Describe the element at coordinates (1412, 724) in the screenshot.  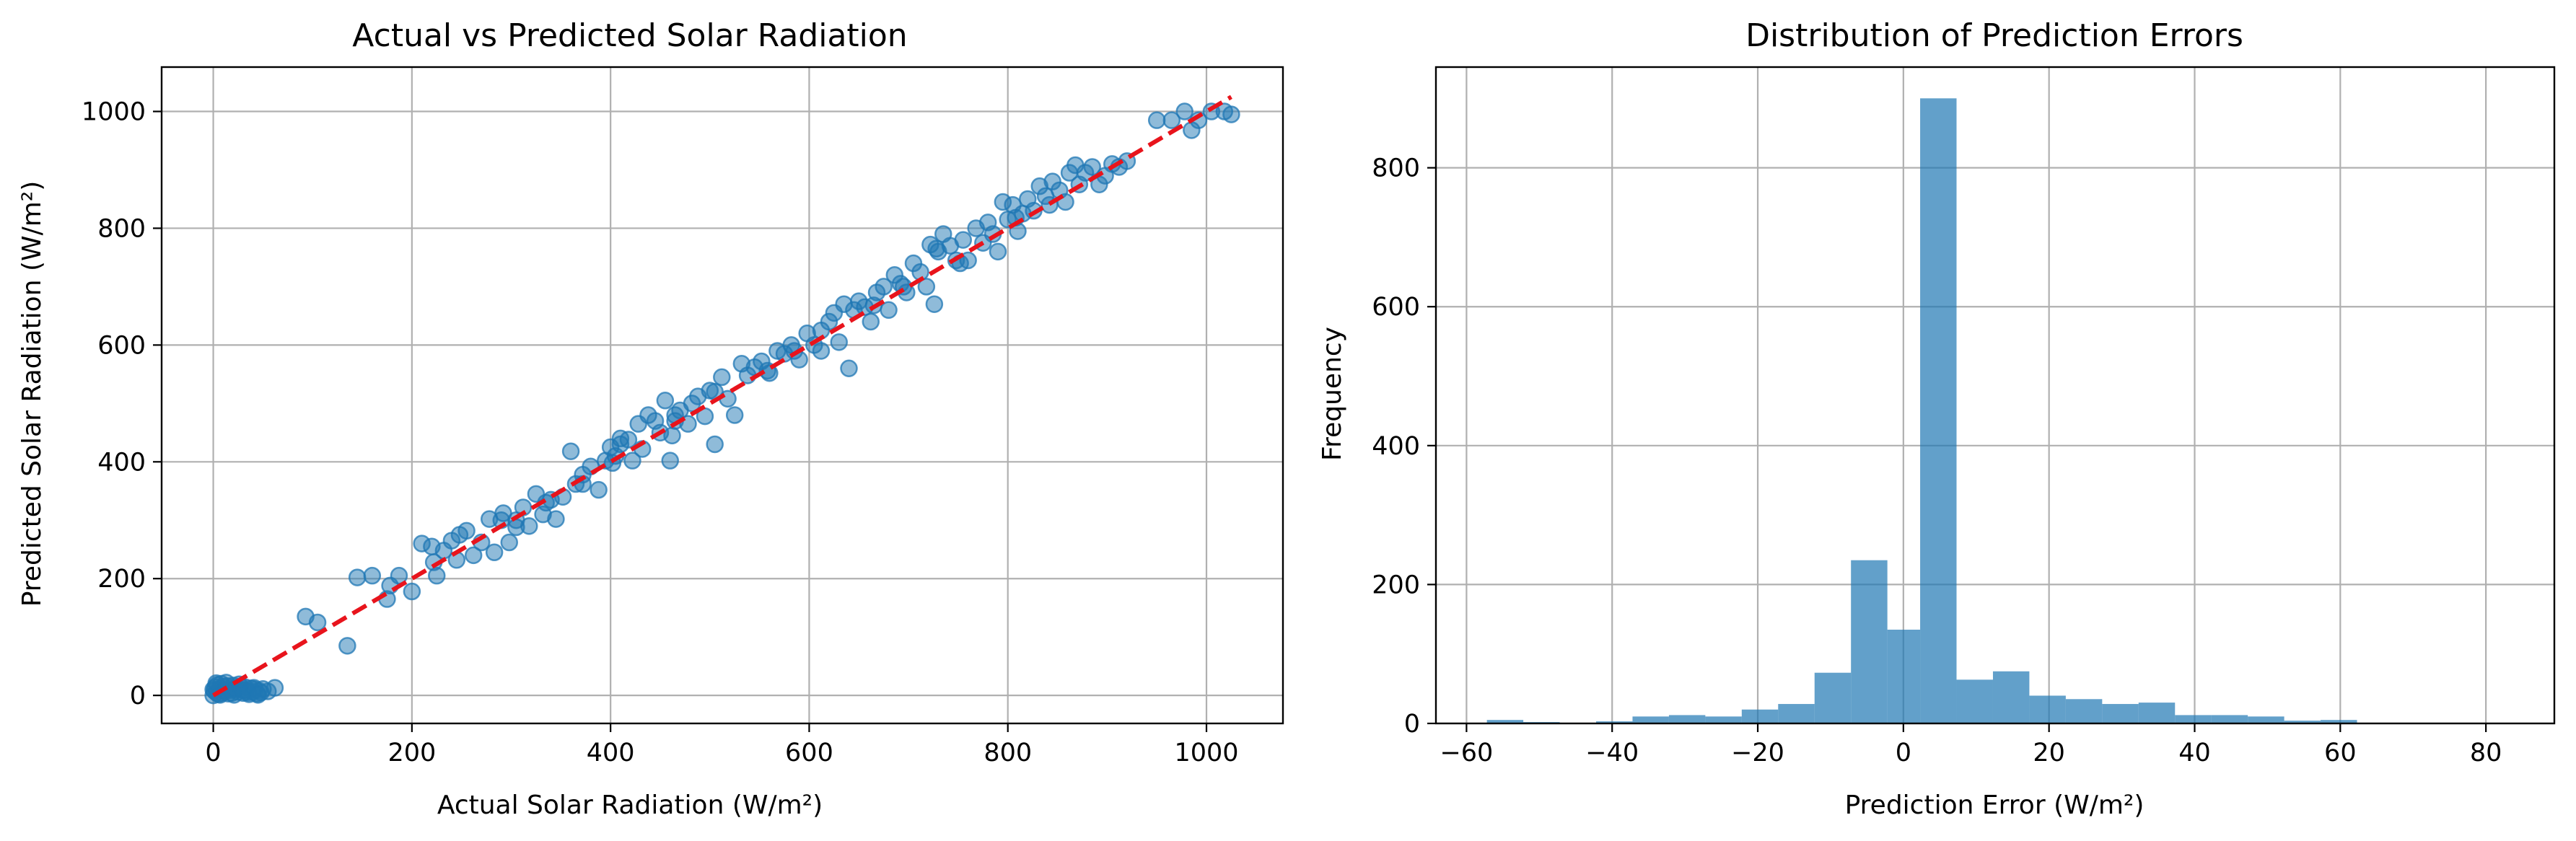
I see `histogram-y-tick-label: 0` at that location.